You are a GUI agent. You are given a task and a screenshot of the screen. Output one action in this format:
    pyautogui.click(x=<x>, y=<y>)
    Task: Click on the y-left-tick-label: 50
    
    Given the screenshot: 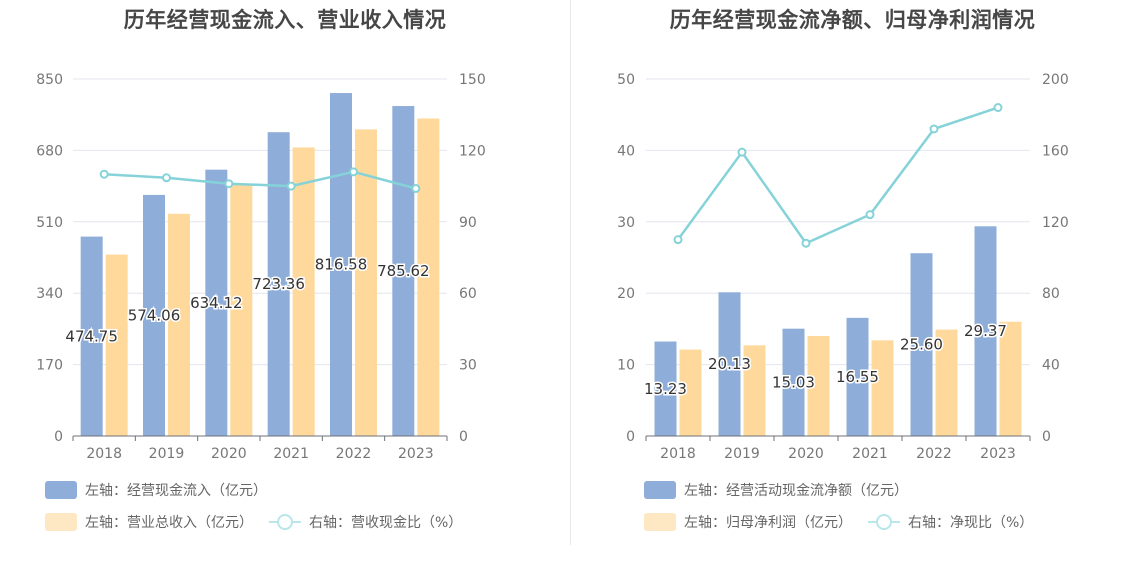 What is the action you would take?
    pyautogui.click(x=626, y=80)
    